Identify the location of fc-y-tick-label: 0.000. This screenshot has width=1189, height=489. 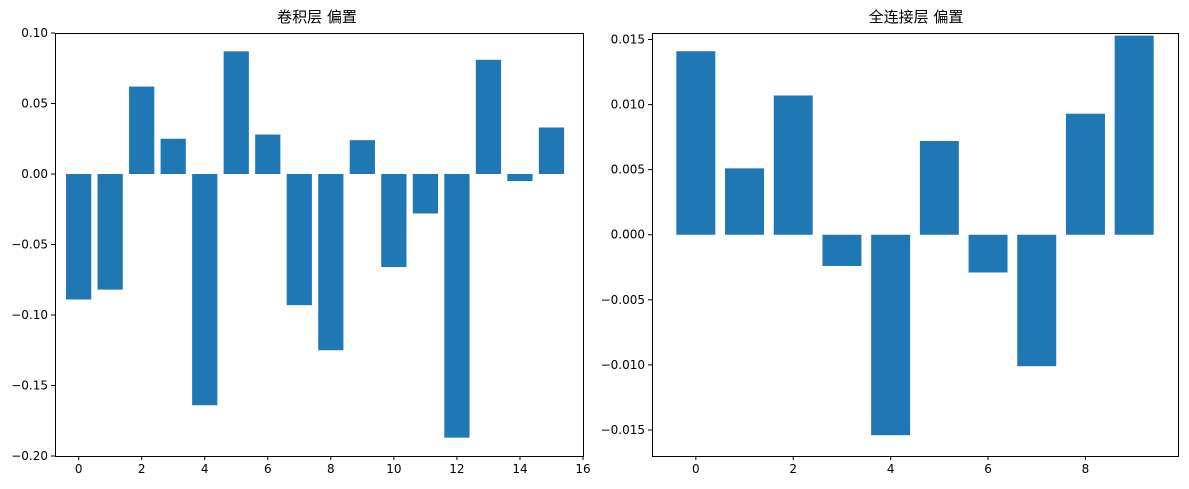
(628, 235).